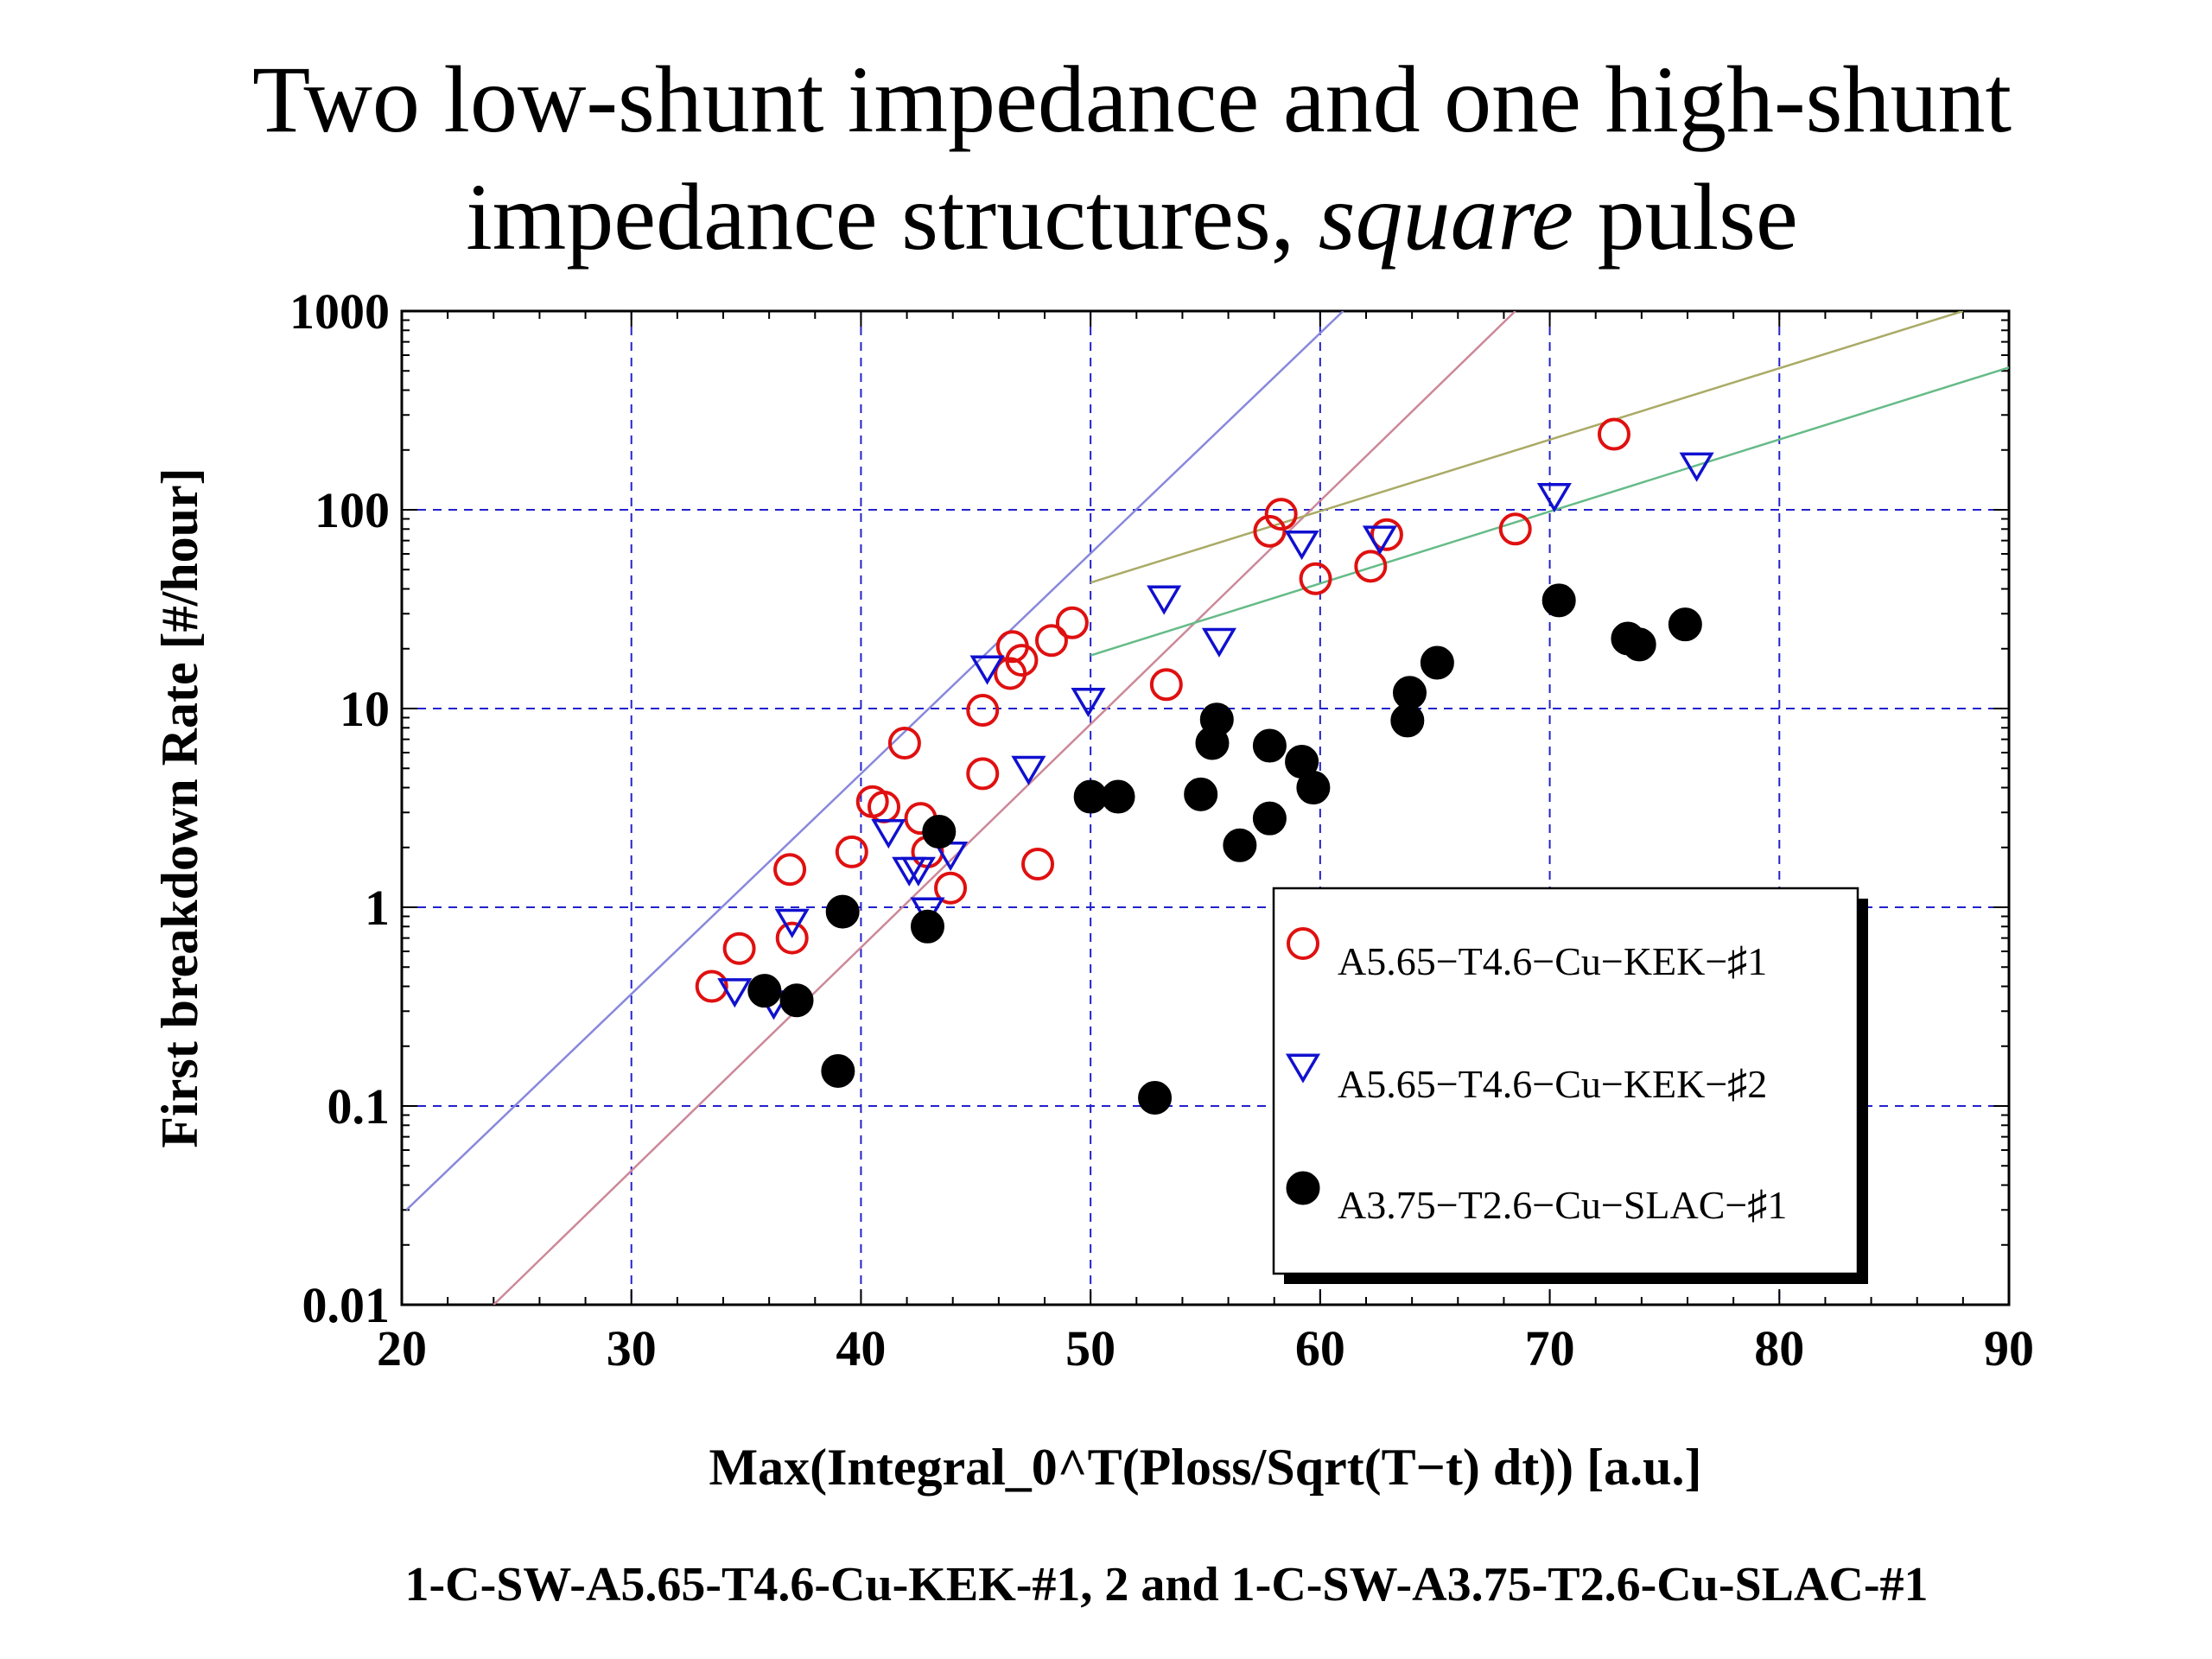 Image resolution: width=2212 pixels, height=1659 pixels. What do you see at coordinates (2009, 1348) in the screenshot?
I see `x-tick-label: 90` at bounding box center [2009, 1348].